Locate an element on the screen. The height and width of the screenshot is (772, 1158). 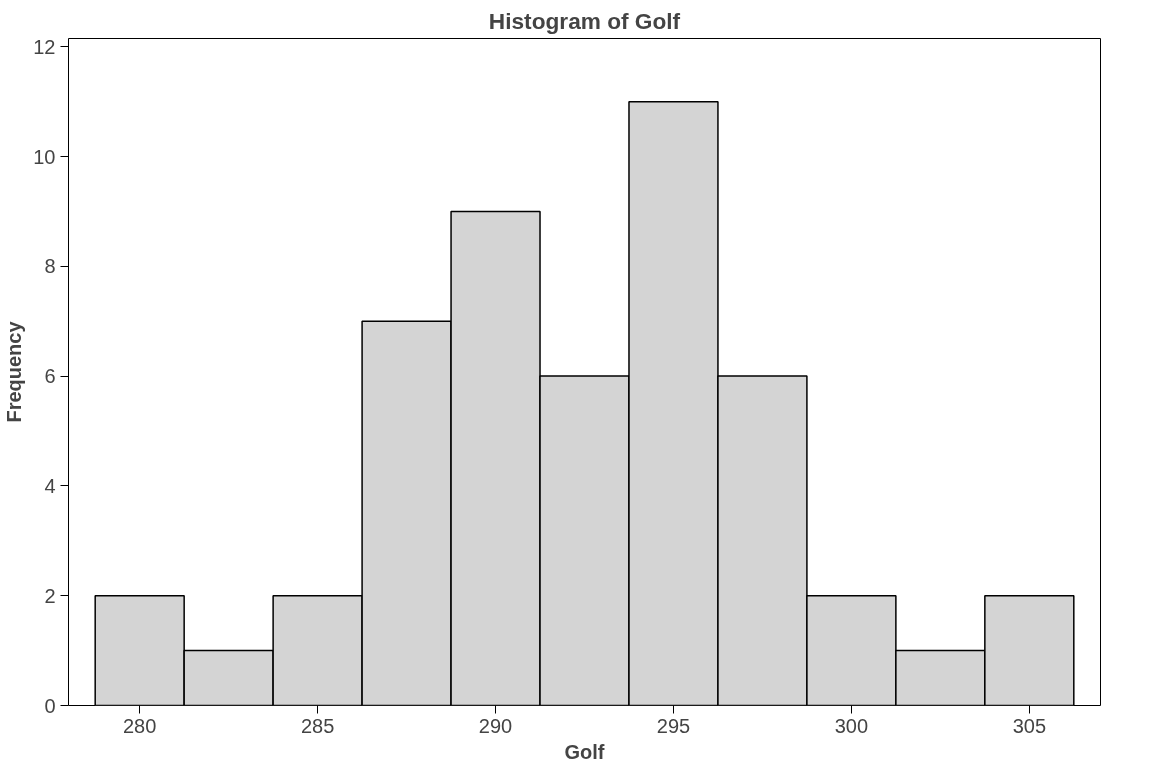
y-tick-label: 2 is located at coordinates (50, 595).